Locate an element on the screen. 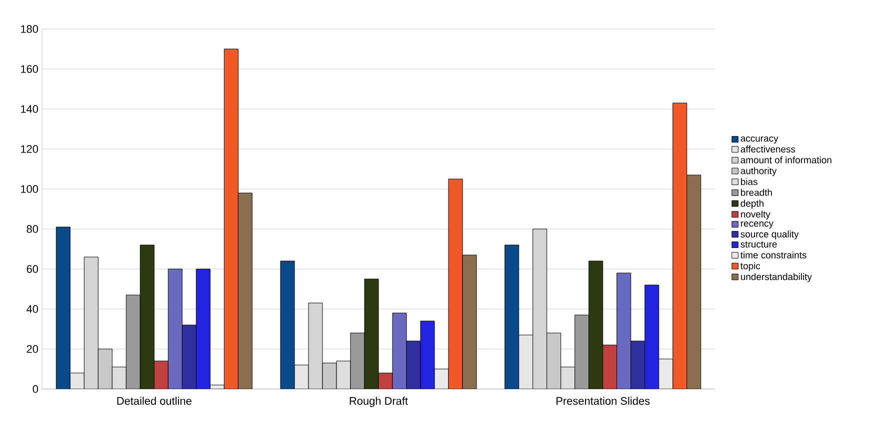 The image size is (896, 421). y-tick-label: 60 is located at coordinates (32, 269).